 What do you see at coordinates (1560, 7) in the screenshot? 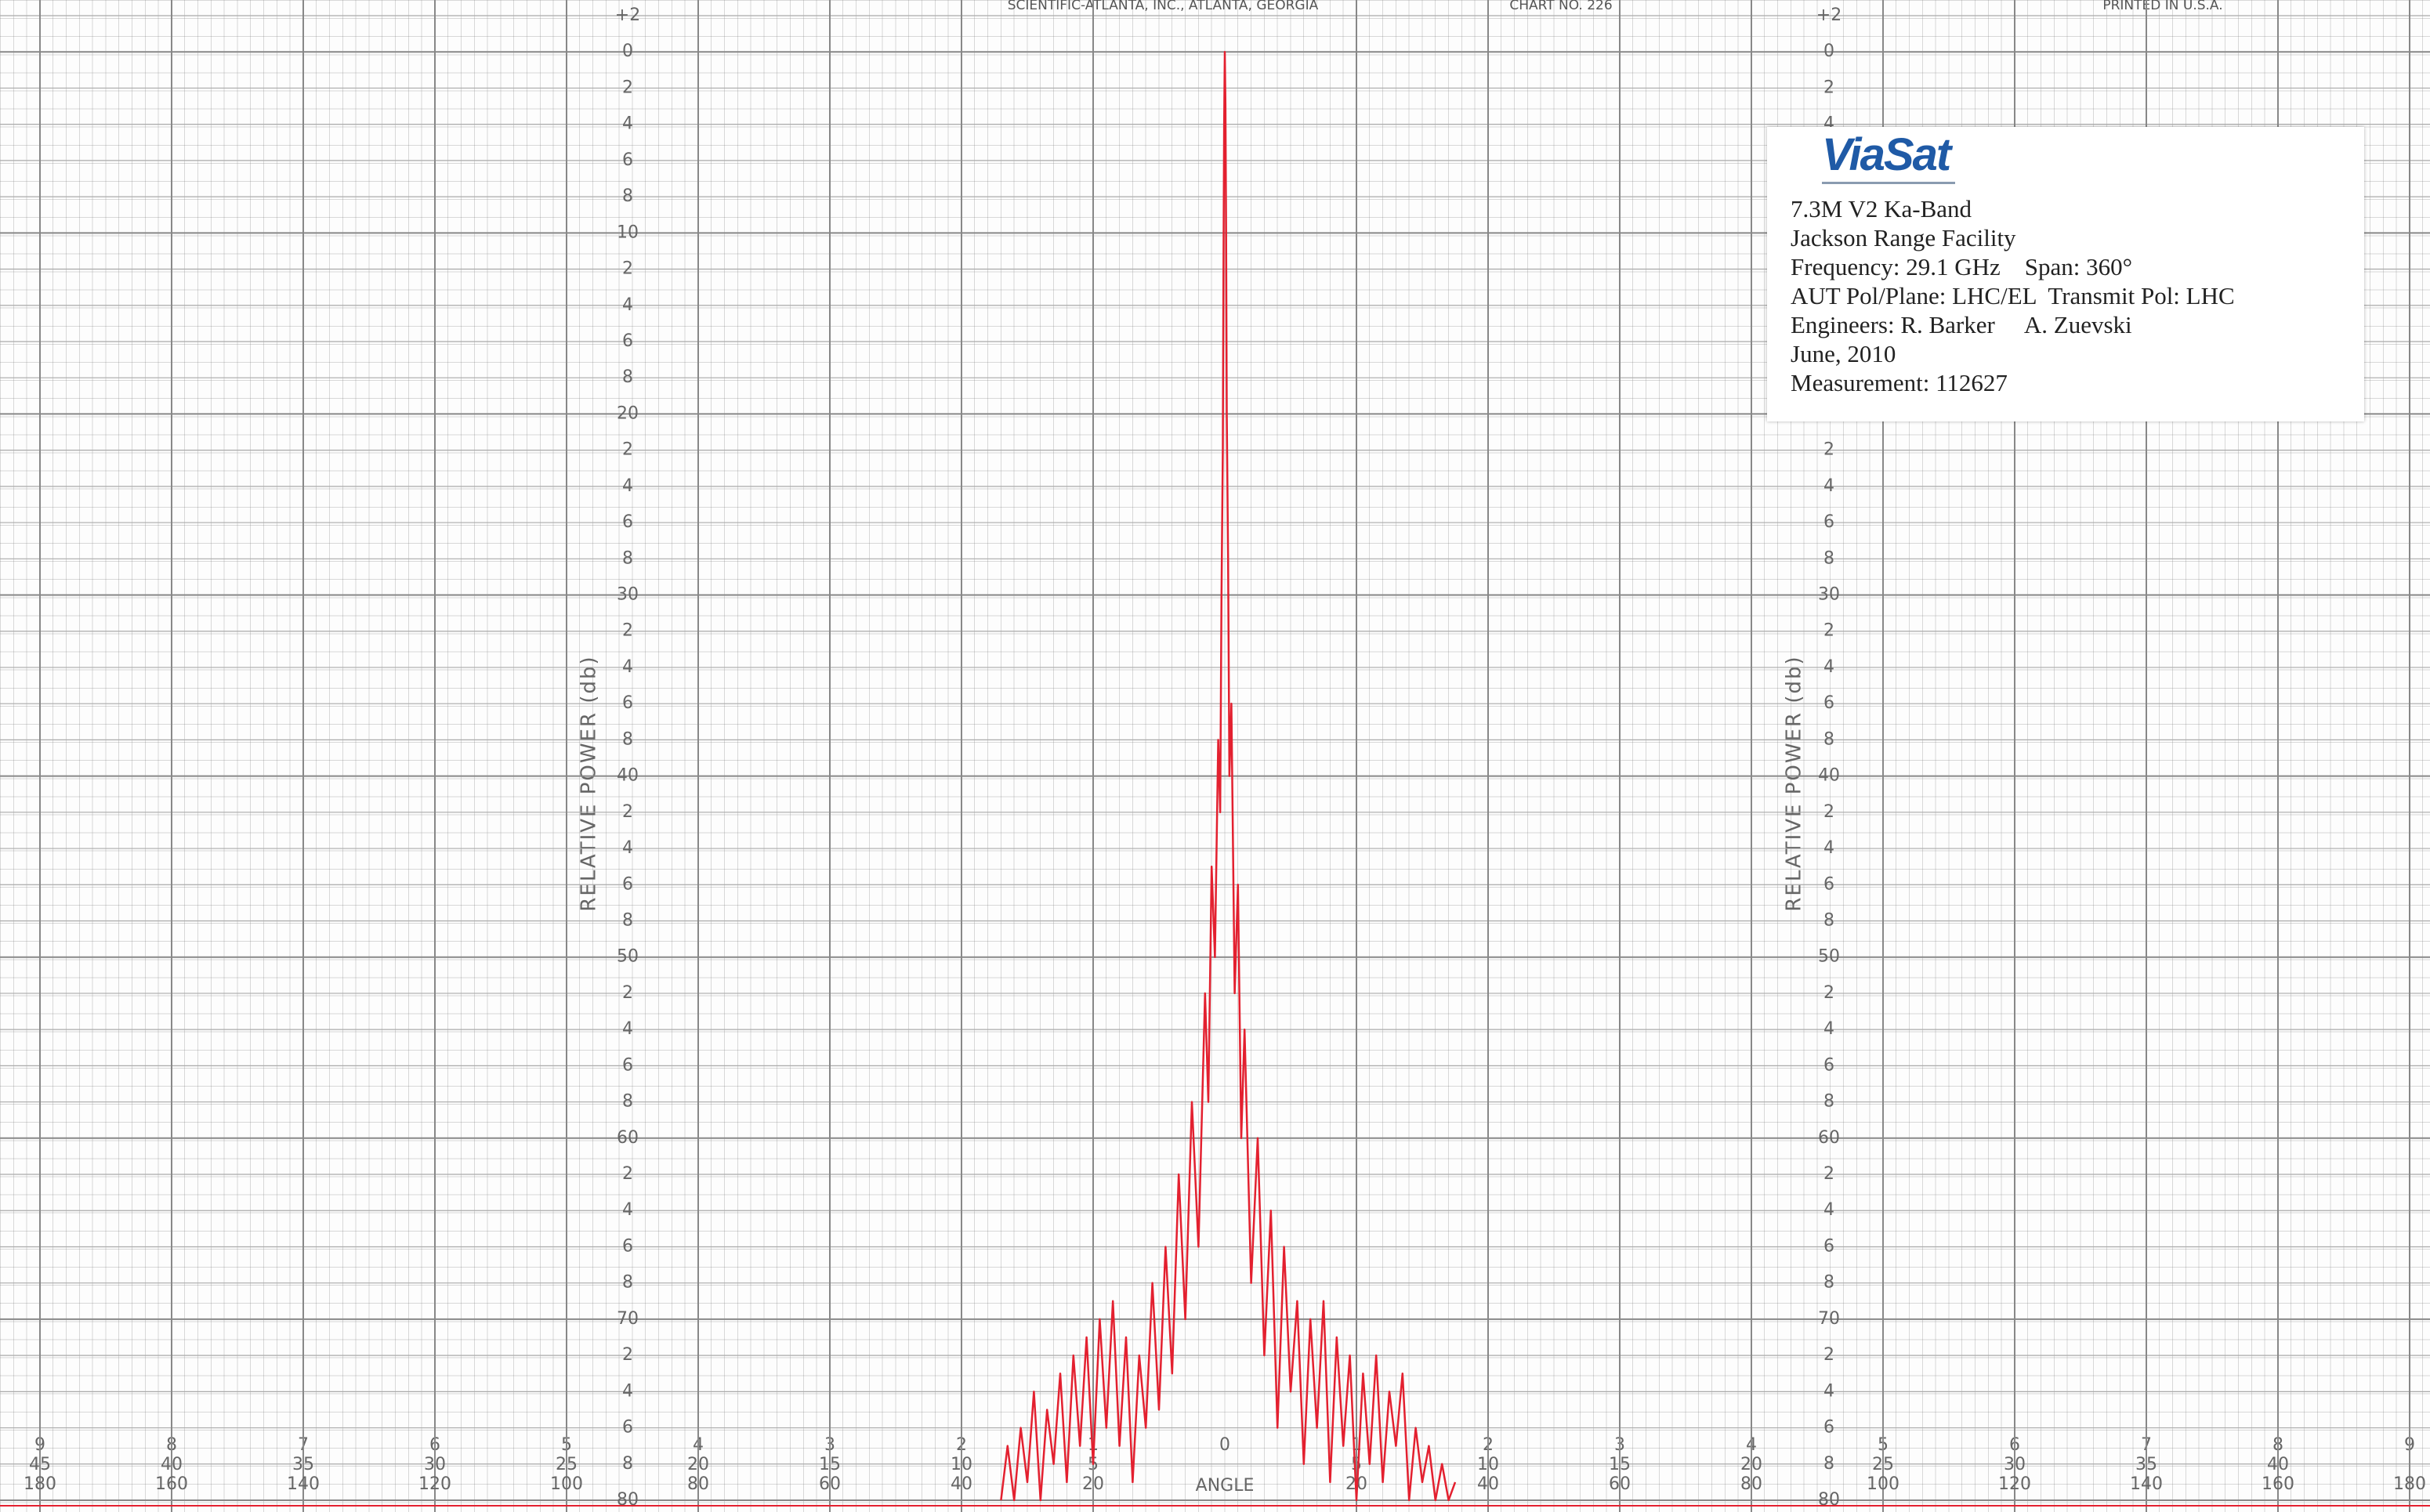
I see `chart-number: CHART NO. 226` at bounding box center [1560, 7].